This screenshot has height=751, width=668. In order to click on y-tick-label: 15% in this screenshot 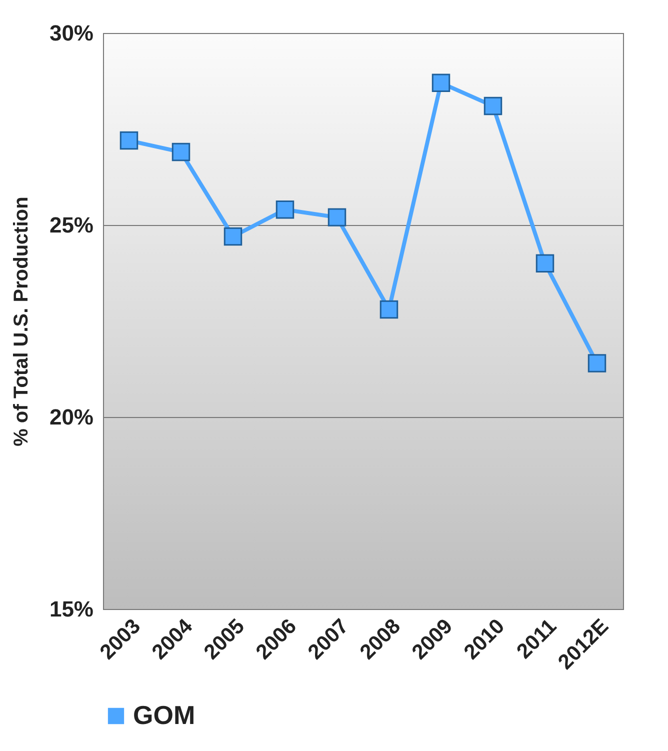, I will do `click(71, 609)`.